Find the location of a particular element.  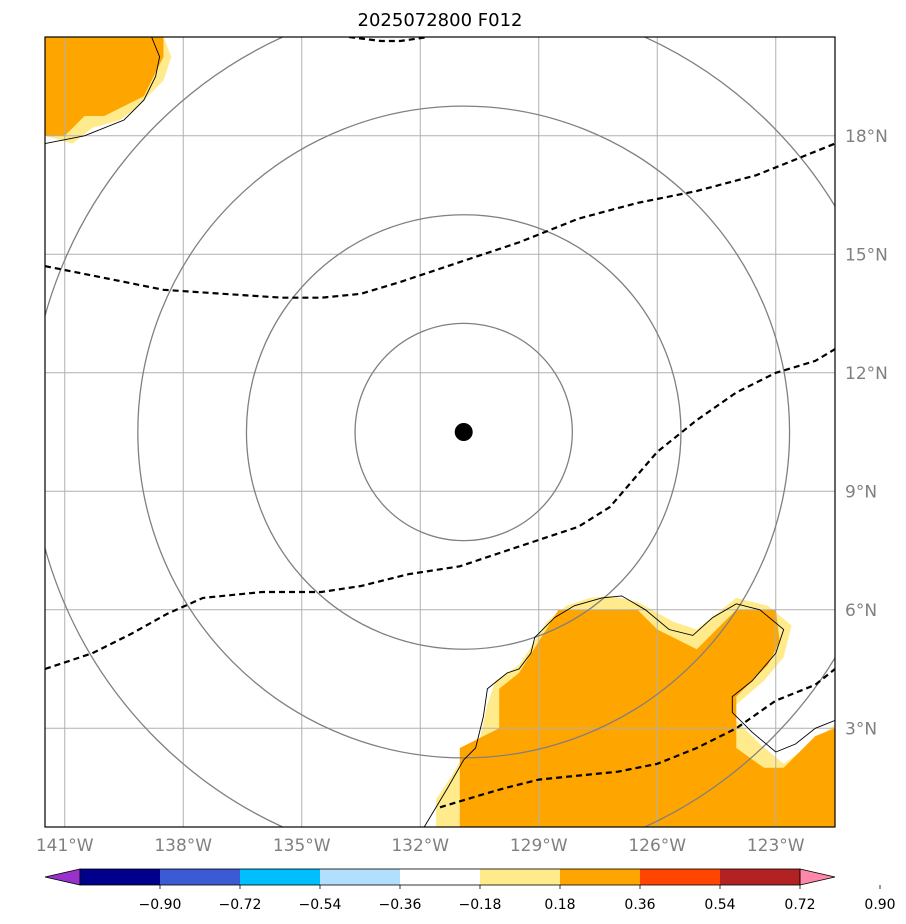

latitude-tick-label: 18°N is located at coordinates (866, 137).